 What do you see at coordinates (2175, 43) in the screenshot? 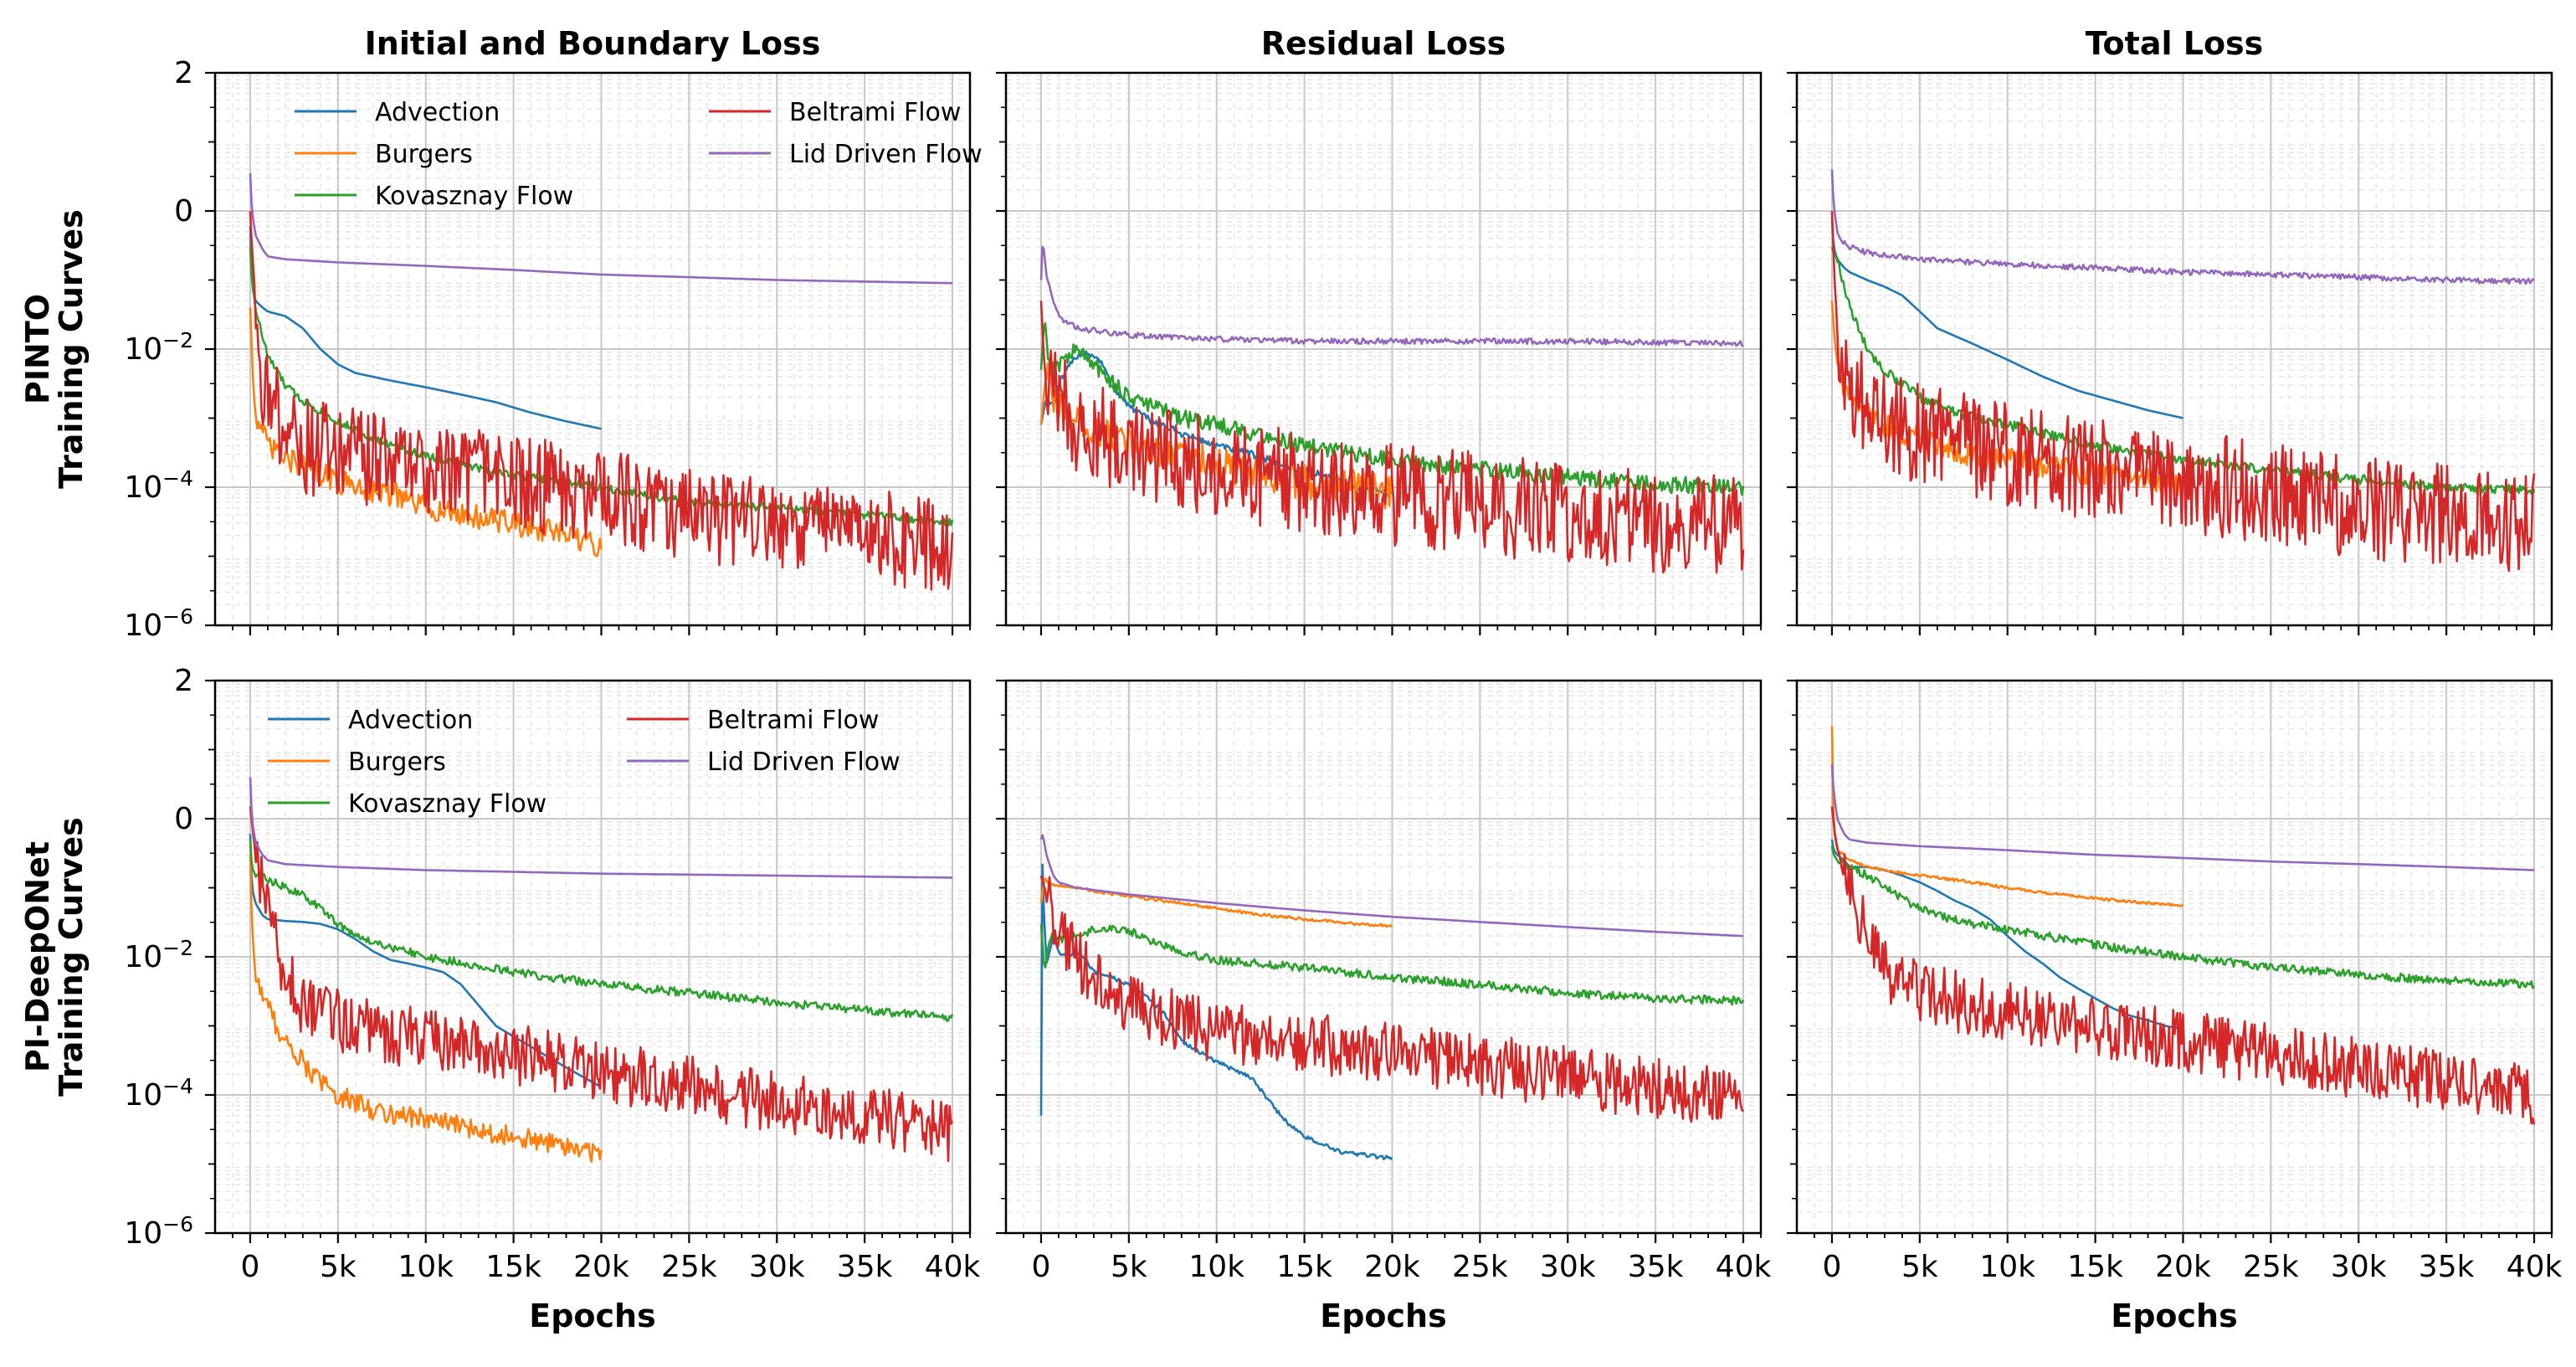
I see `subplot-title: Total Loss` at bounding box center [2175, 43].